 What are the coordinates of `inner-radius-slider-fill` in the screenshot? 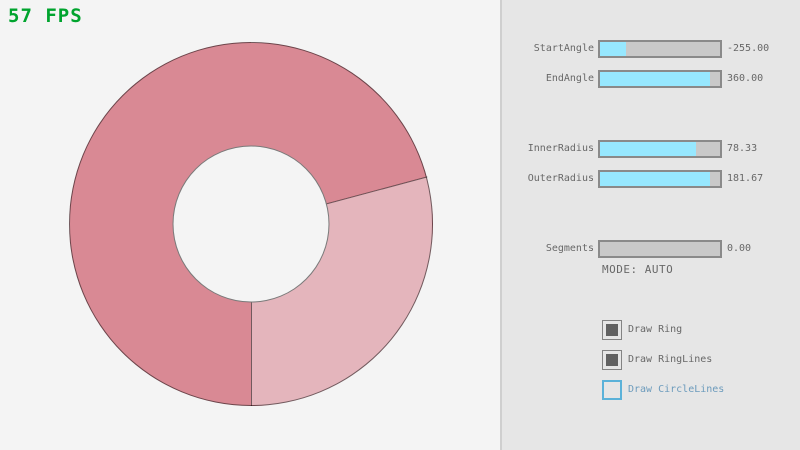 It's located at (648, 149).